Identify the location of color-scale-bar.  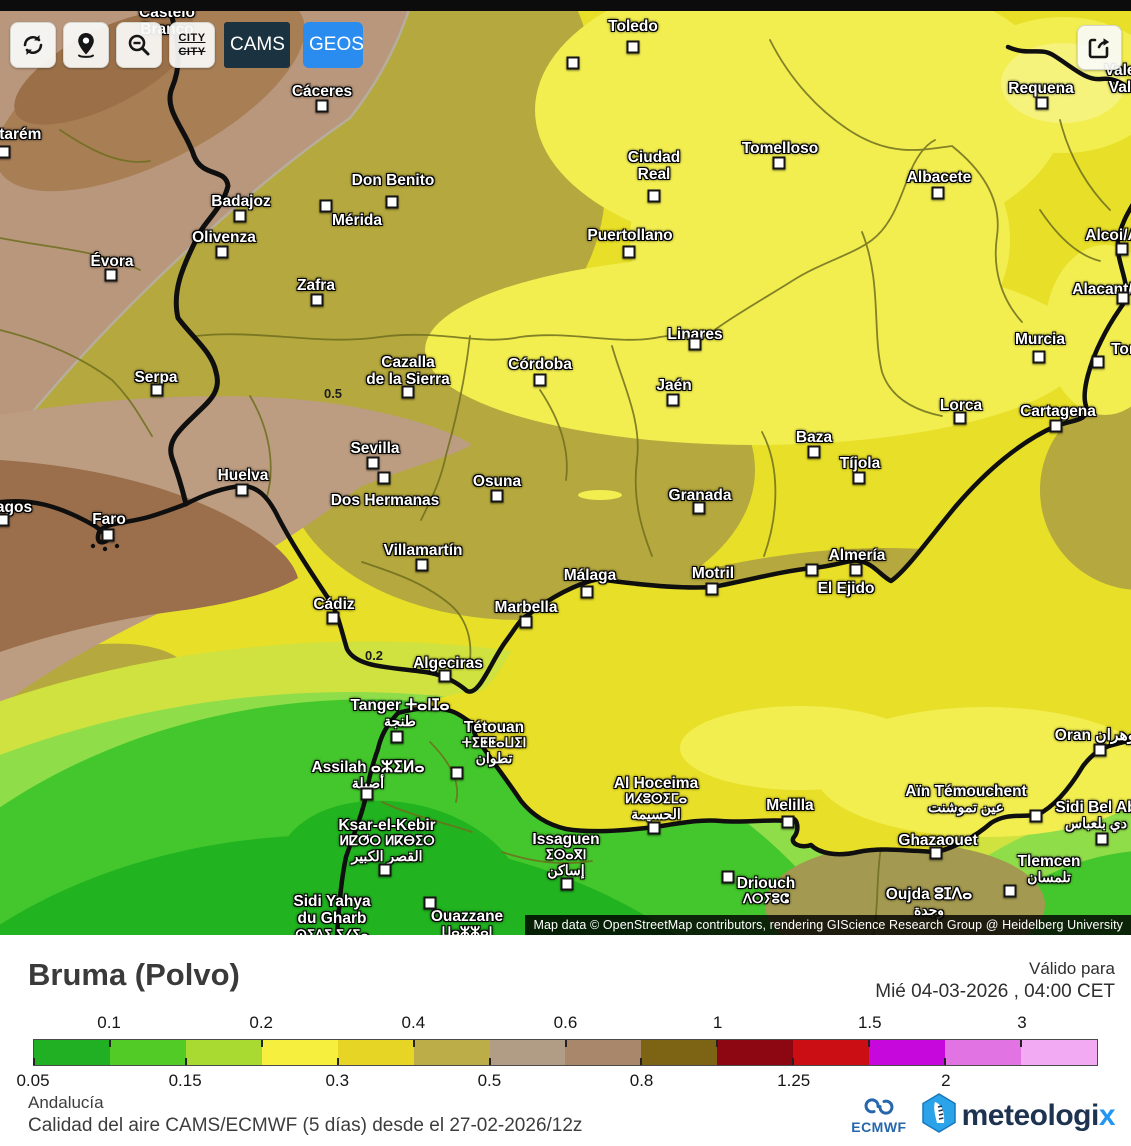
(565, 1052).